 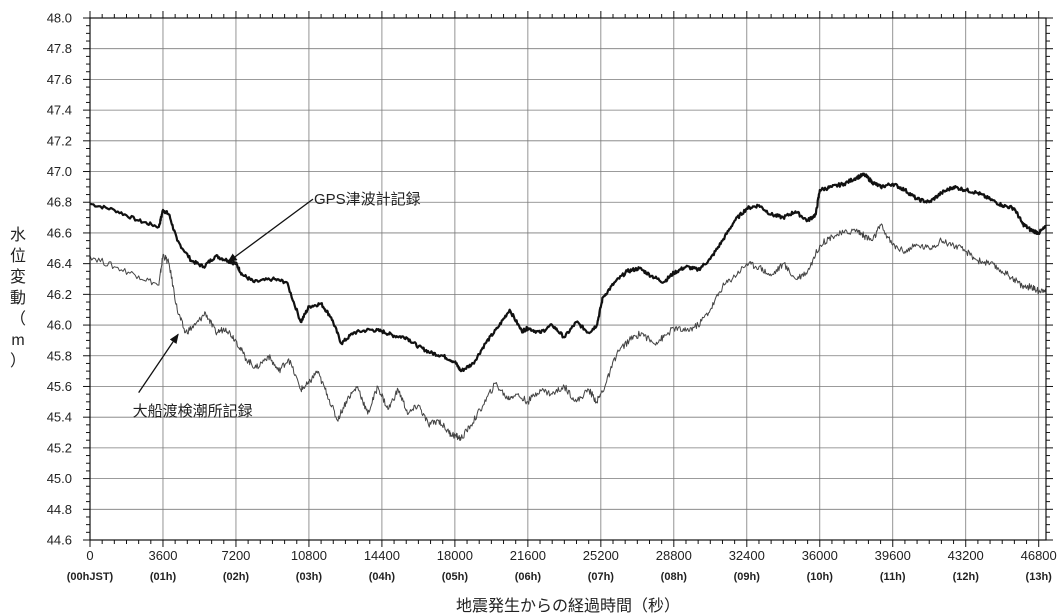 I want to click on x-tick-label: 21600, so click(x=528, y=555).